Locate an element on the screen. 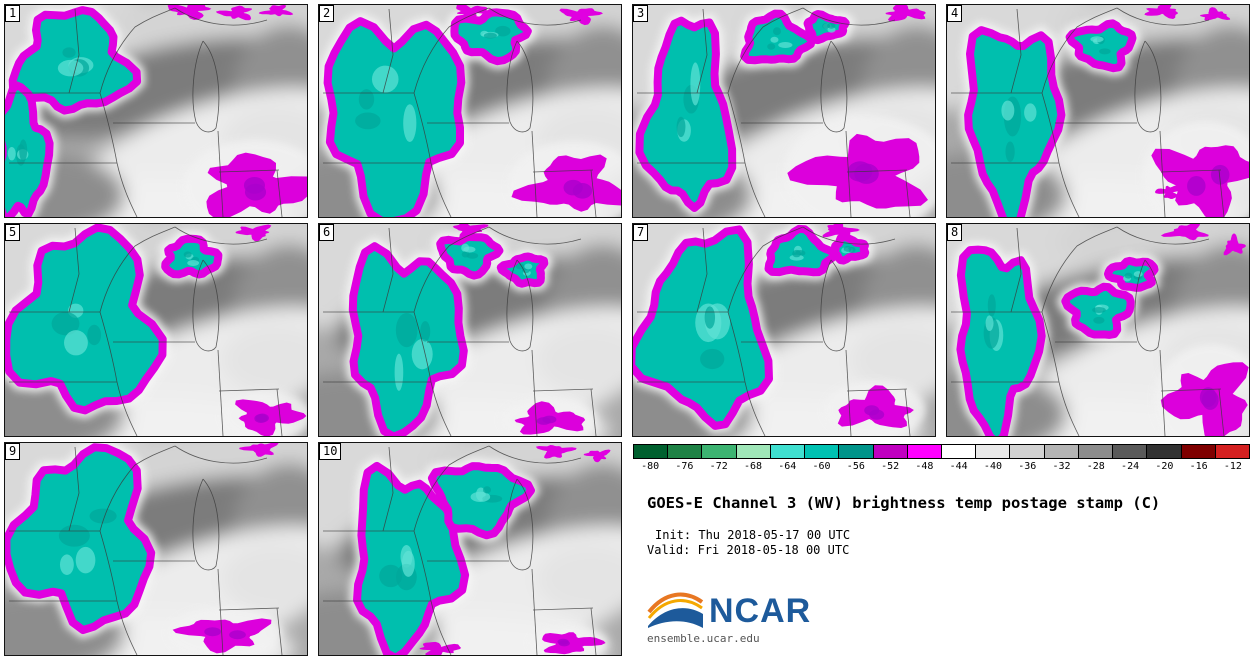 Image resolution: width=1260 pixels, height=657 pixels. ensemble-panel: 6 is located at coordinates (470, 330).